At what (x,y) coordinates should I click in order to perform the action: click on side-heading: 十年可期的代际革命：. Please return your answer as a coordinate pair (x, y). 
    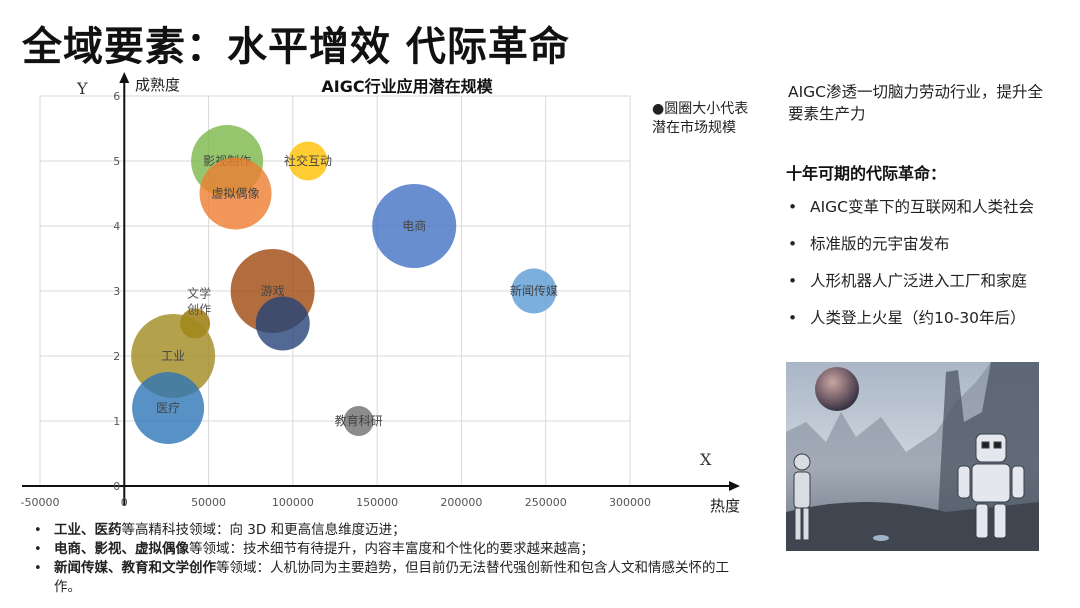
    Looking at the image, I should click on (866, 173).